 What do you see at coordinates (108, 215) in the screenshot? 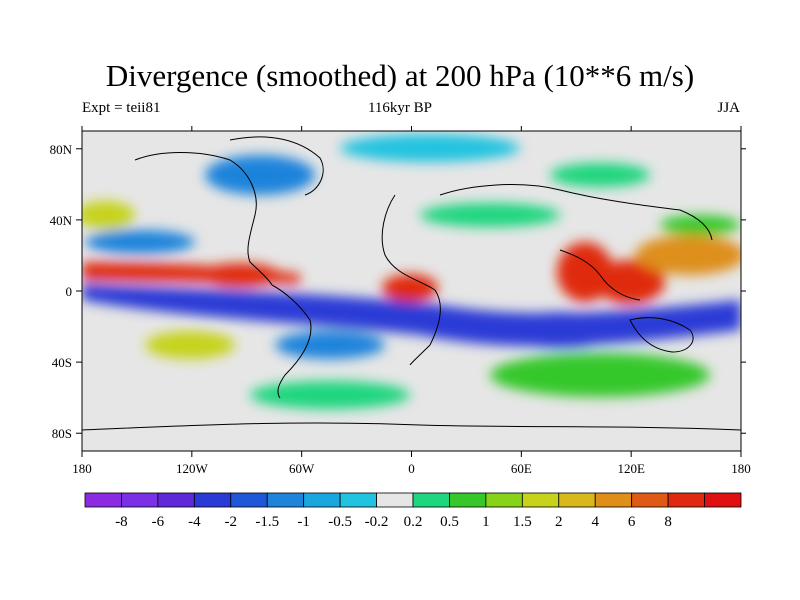
I see `north-pacific-pos` at bounding box center [108, 215].